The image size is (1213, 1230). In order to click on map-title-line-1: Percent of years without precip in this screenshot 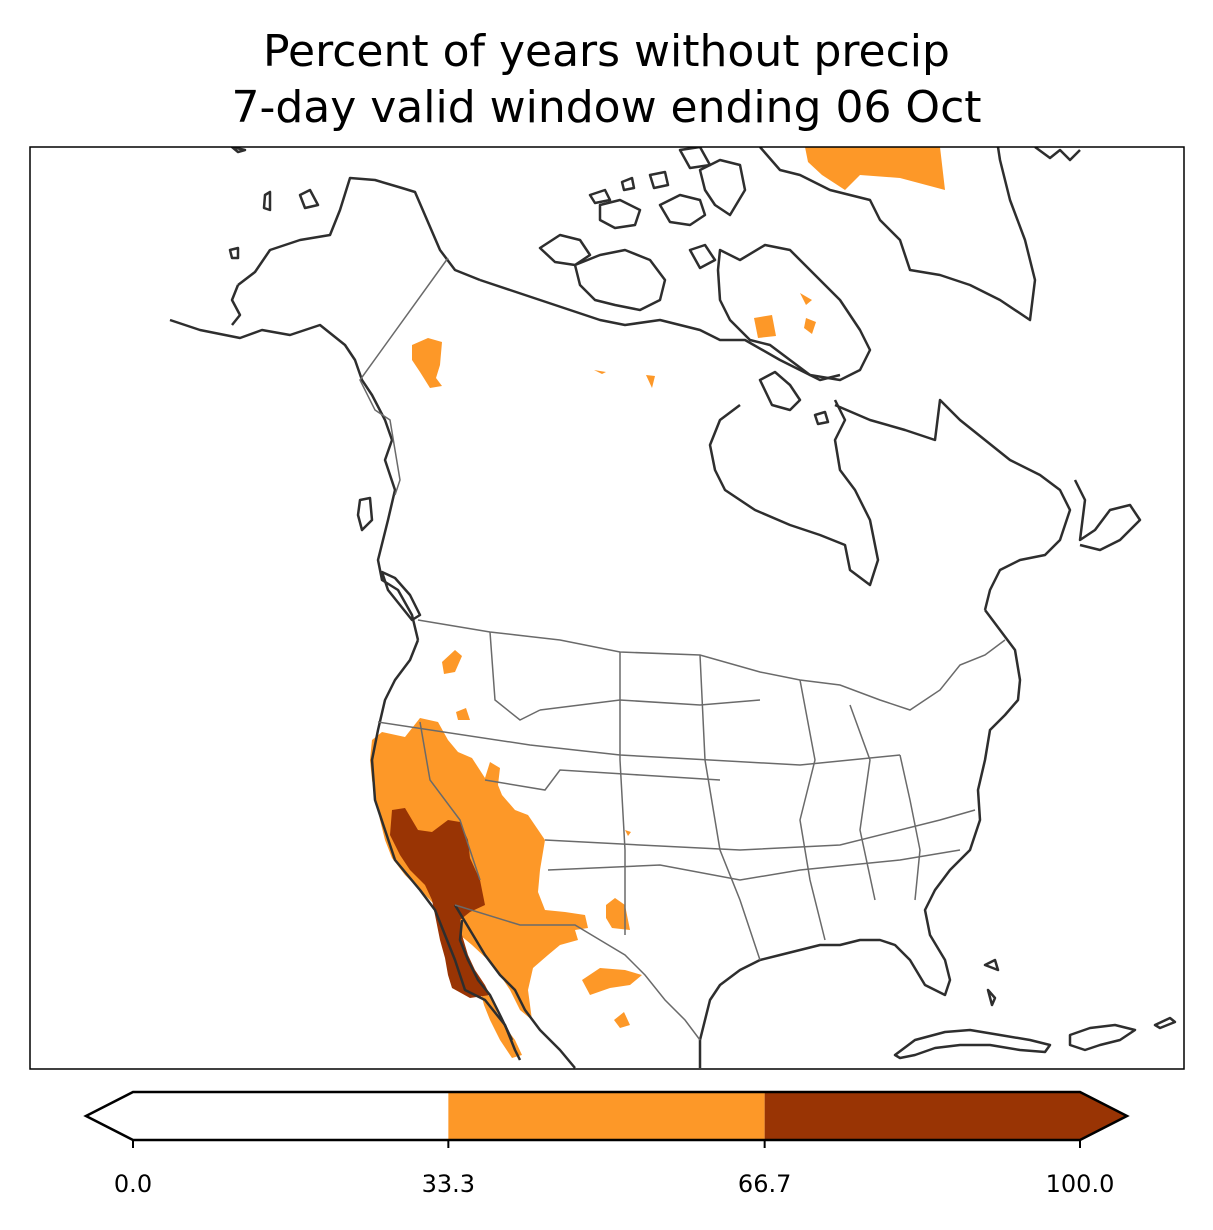, I will do `click(606, 51)`.